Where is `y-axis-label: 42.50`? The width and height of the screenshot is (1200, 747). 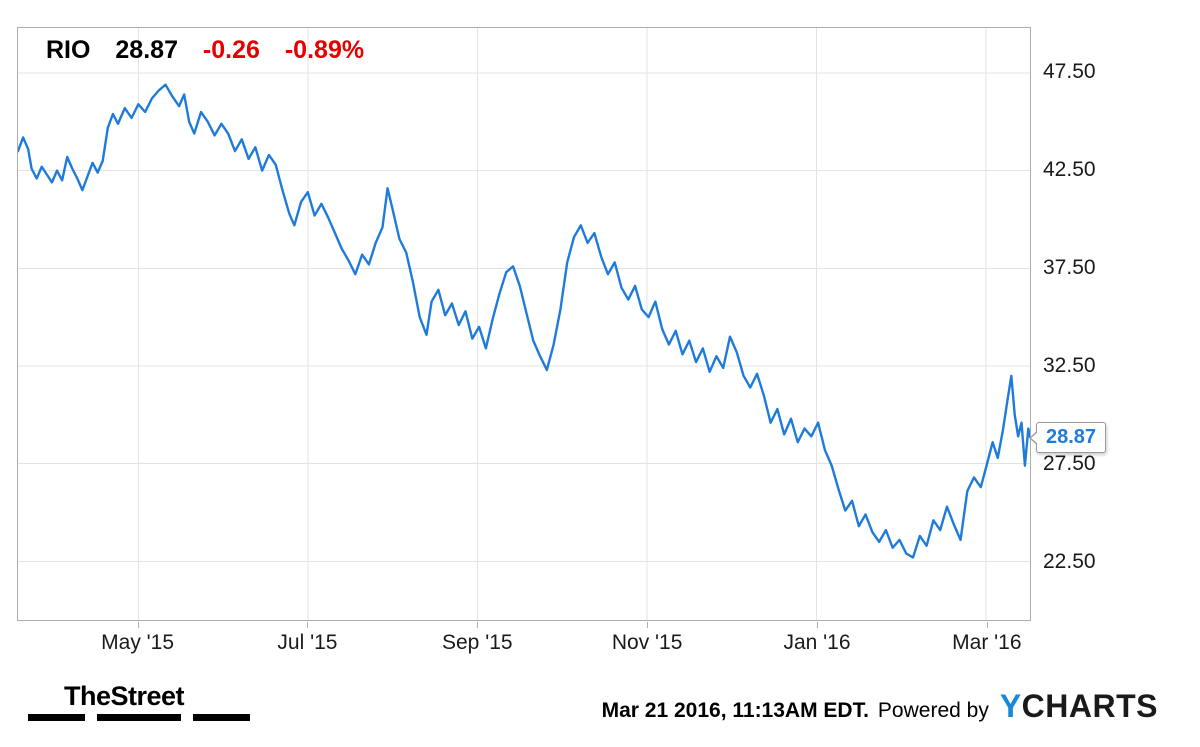
y-axis-label: 42.50 is located at coordinates (1069, 170).